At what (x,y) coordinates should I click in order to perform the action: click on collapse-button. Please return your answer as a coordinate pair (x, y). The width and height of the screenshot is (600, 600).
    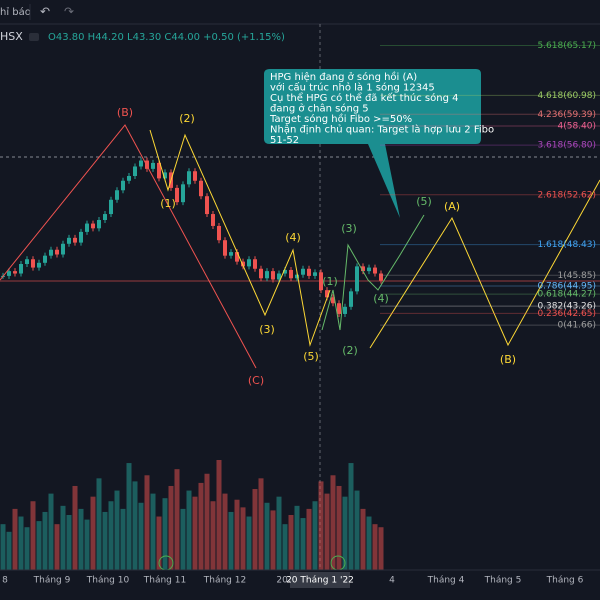
    Looking at the image, I should click on (34, 37).